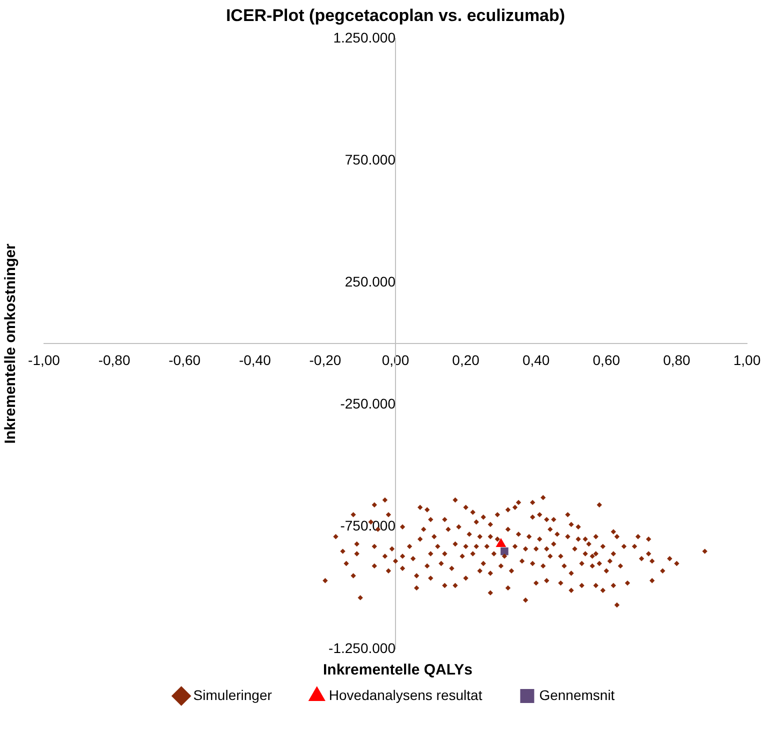 The image size is (765, 733). Describe the element at coordinates (405, 694) in the screenshot. I see `legend-label: Hovedanalysens resultat` at that location.